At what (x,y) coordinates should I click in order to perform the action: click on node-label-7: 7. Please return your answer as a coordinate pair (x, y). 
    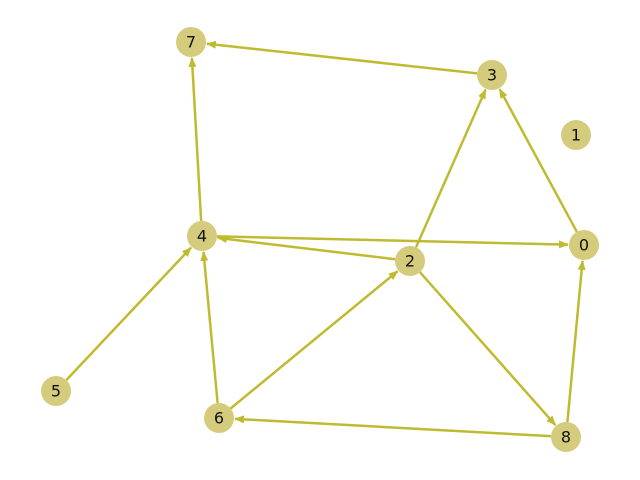
    Looking at the image, I should click on (191, 42).